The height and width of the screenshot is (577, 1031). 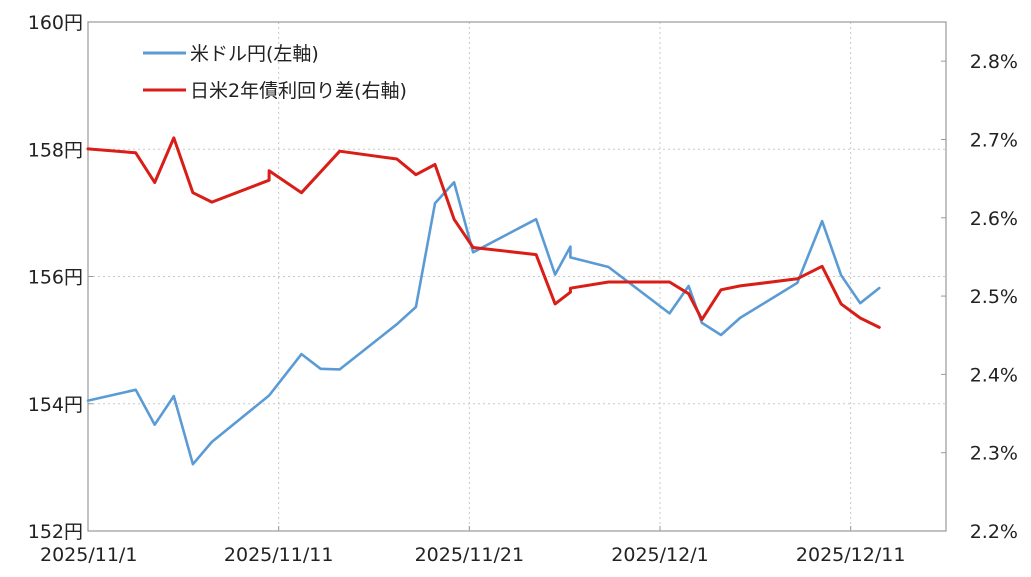 What do you see at coordinates (994, 375) in the screenshot?
I see `right-tick-label-2: 2.4%` at bounding box center [994, 375].